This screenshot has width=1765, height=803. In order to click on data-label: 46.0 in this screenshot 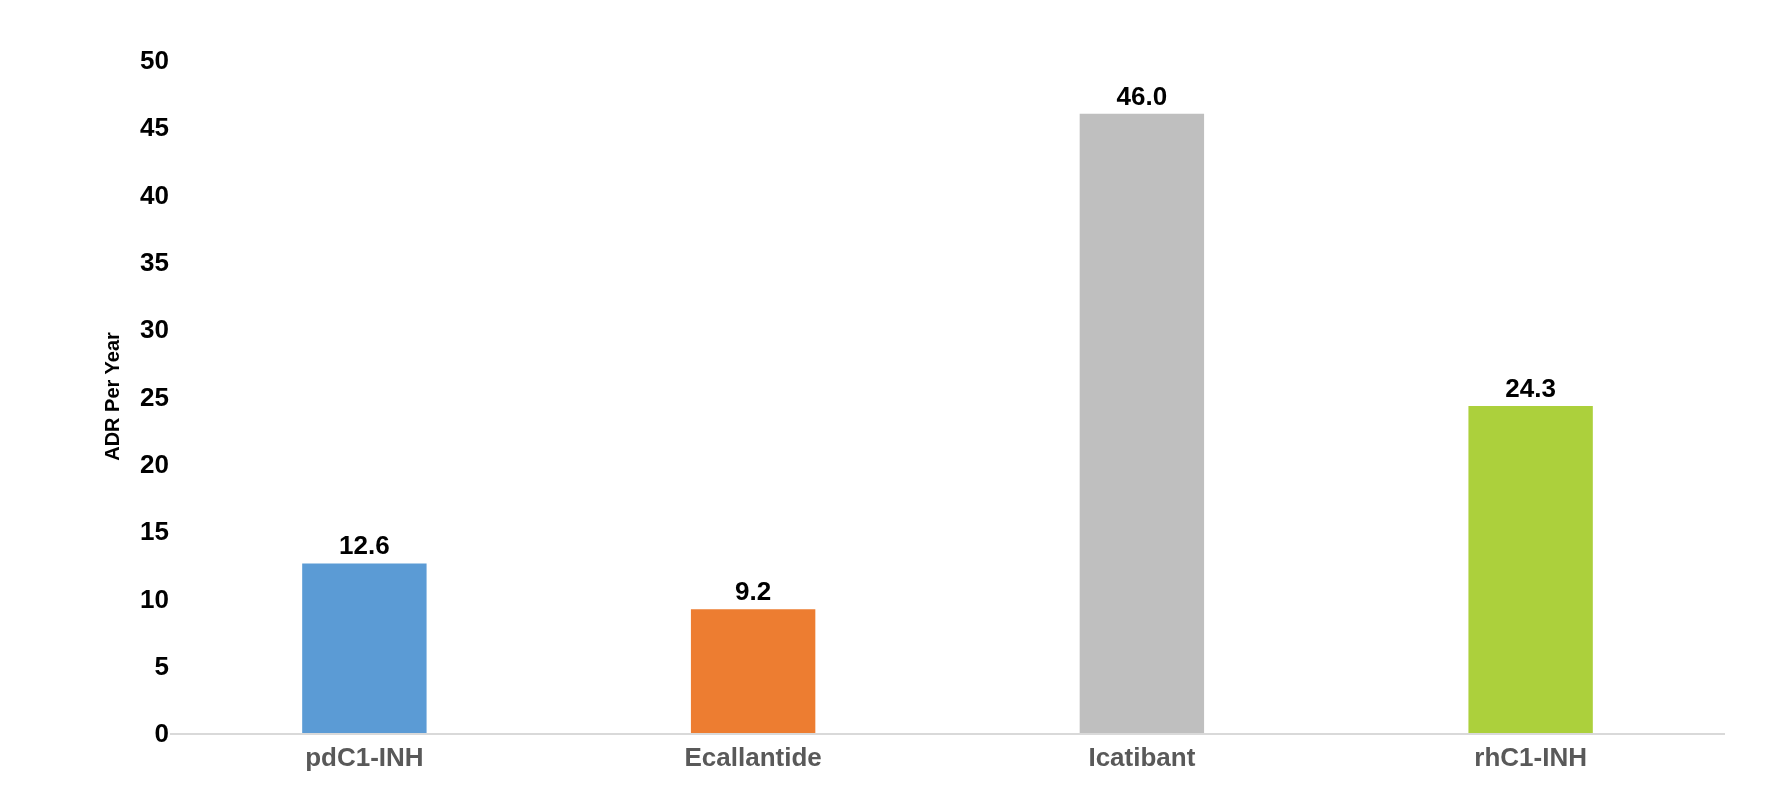, I will do `click(1142, 95)`.